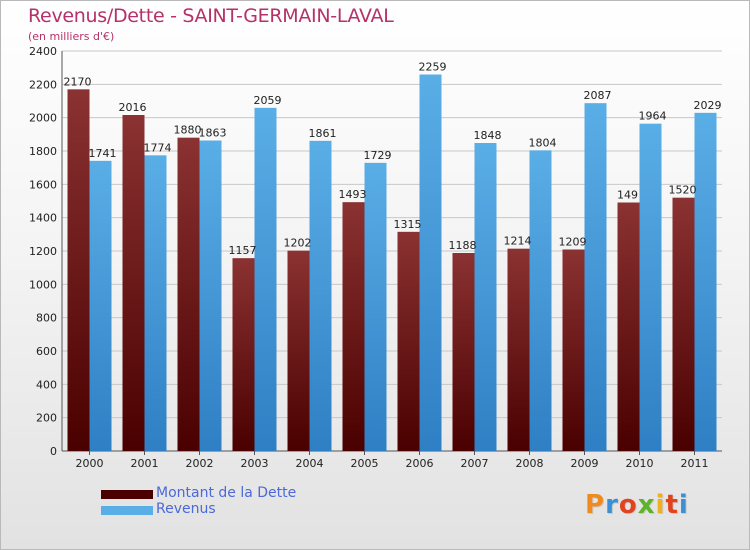 The width and height of the screenshot is (750, 550). Describe the element at coordinates (488, 135) in the screenshot. I see `value-label-revenus-2007: 1848` at that location.